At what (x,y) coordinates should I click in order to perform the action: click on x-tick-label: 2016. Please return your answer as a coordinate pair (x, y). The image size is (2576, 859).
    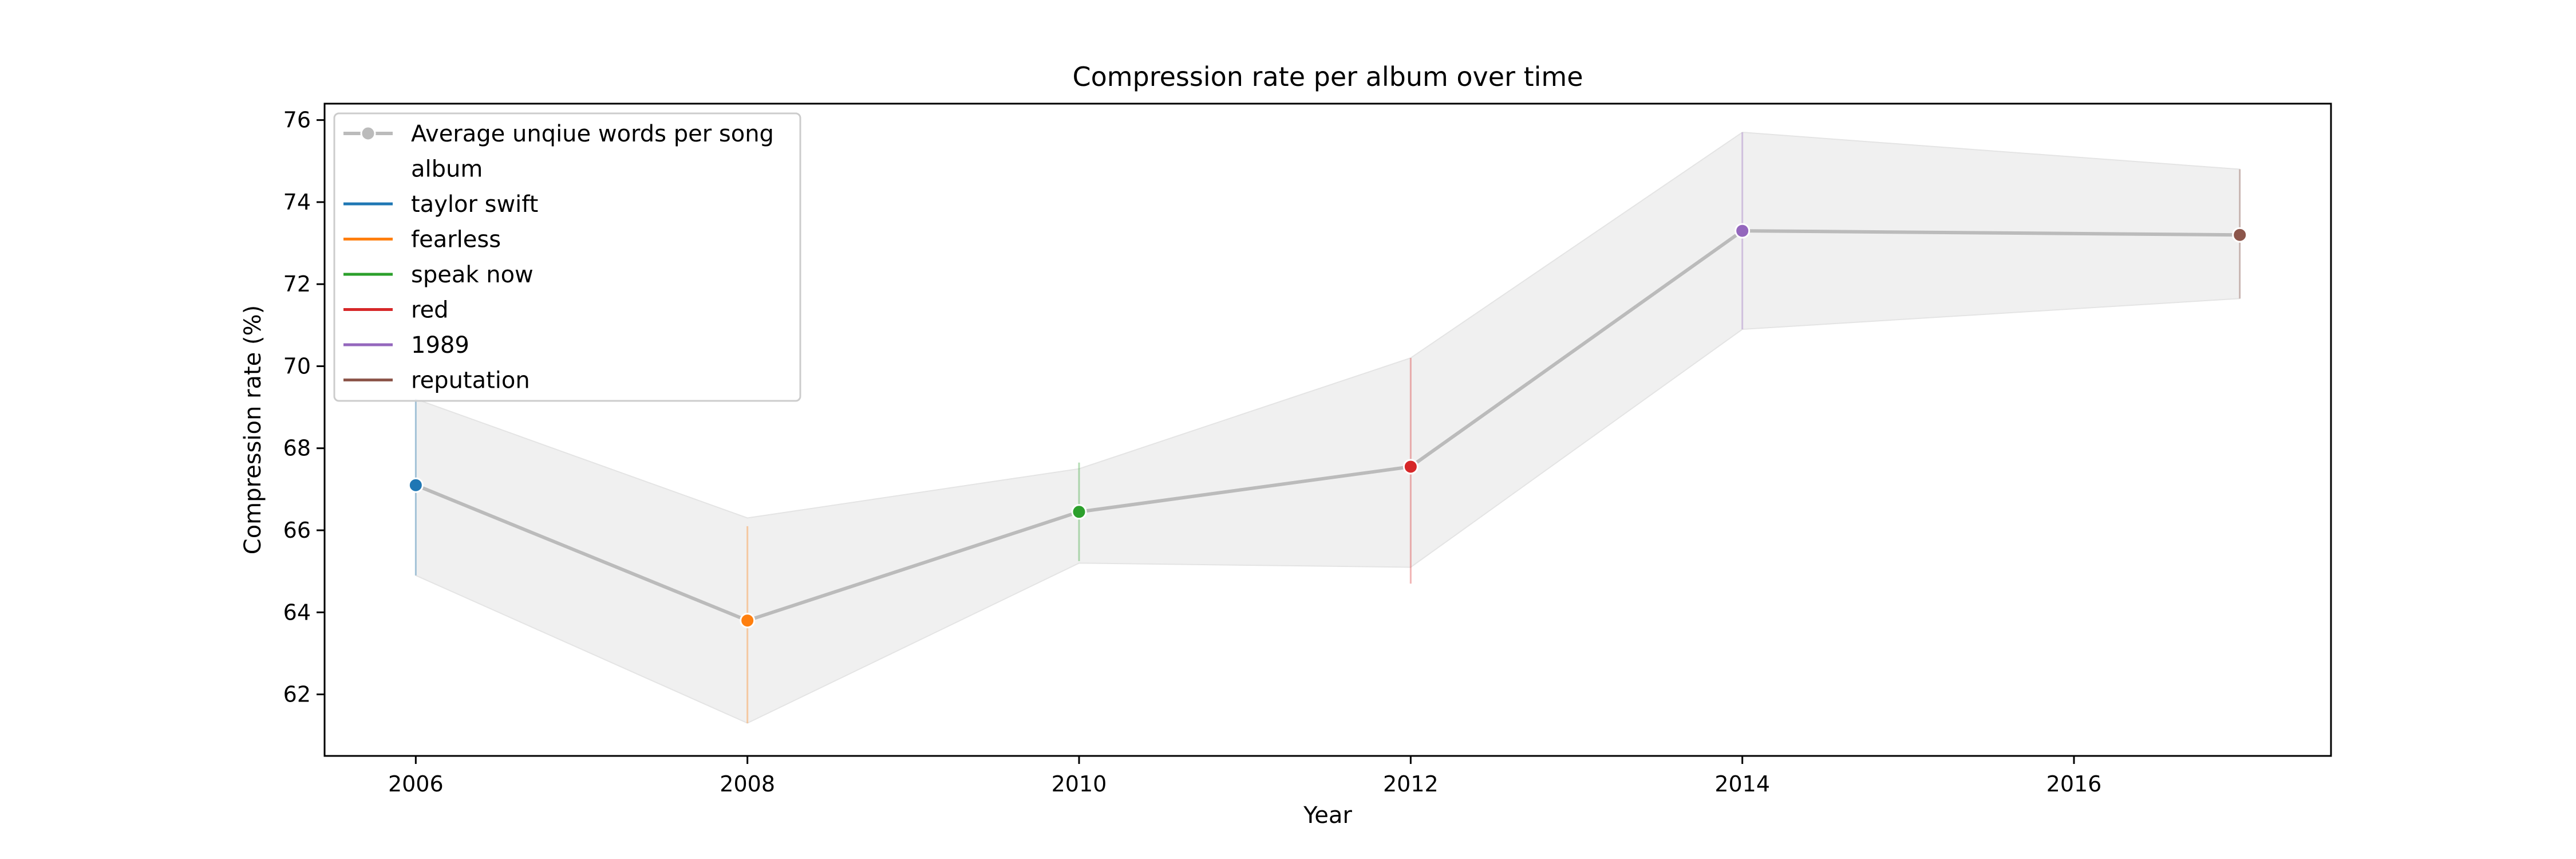
    Looking at the image, I should click on (2074, 784).